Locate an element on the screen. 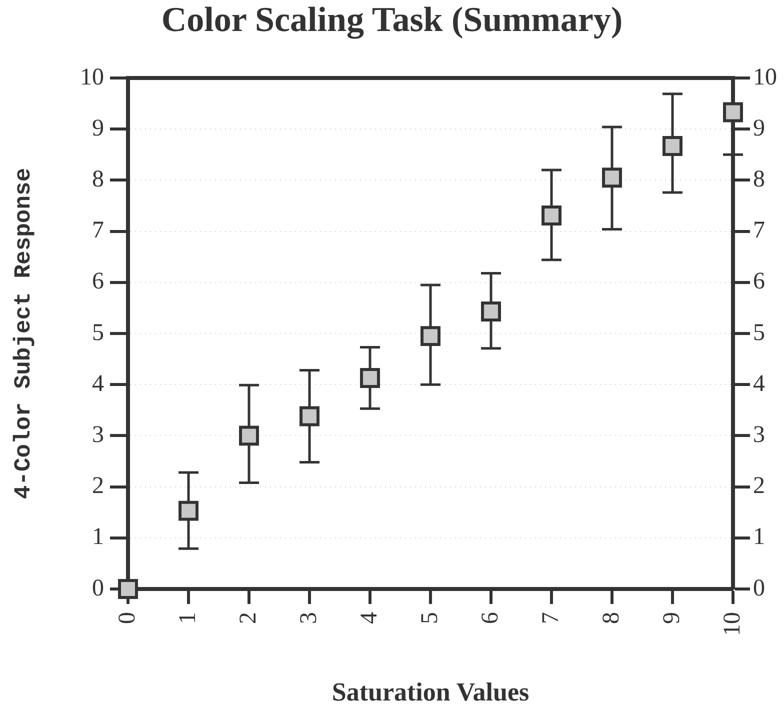 This screenshot has width=784, height=707. y2-tick-label: 5 is located at coordinates (759, 333).